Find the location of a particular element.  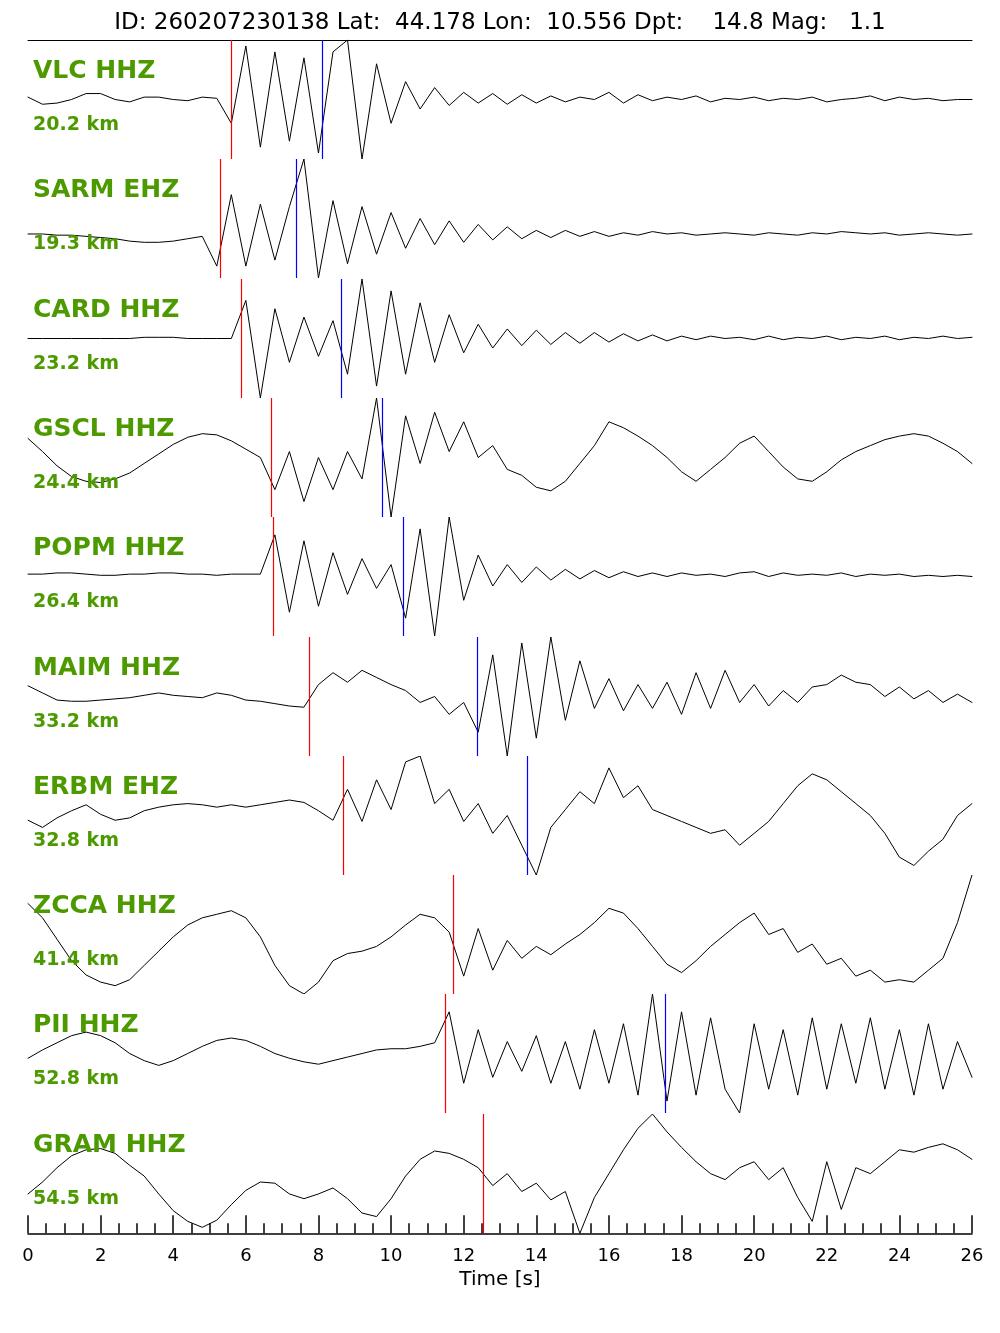

annotation: VLC HHZ is located at coordinates (94, 69).